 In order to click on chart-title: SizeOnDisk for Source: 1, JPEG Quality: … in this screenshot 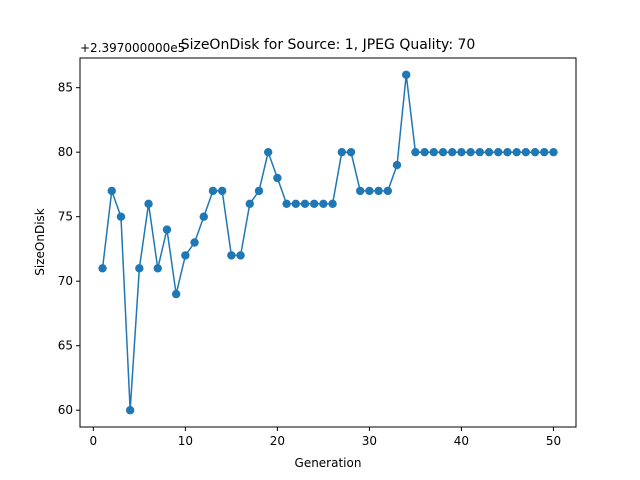, I will do `click(328, 45)`.